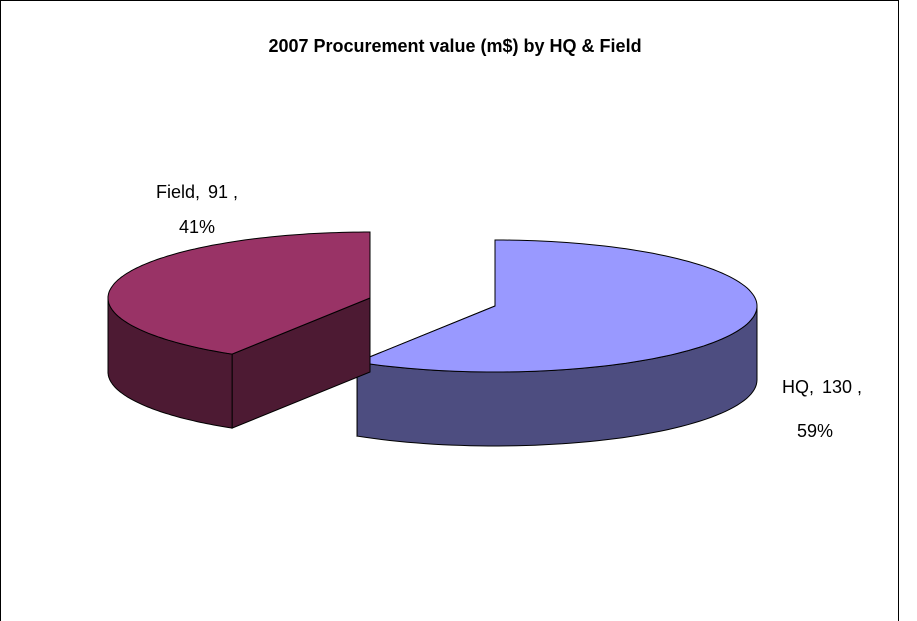  I want to click on category-label: Field,, so click(178, 192).